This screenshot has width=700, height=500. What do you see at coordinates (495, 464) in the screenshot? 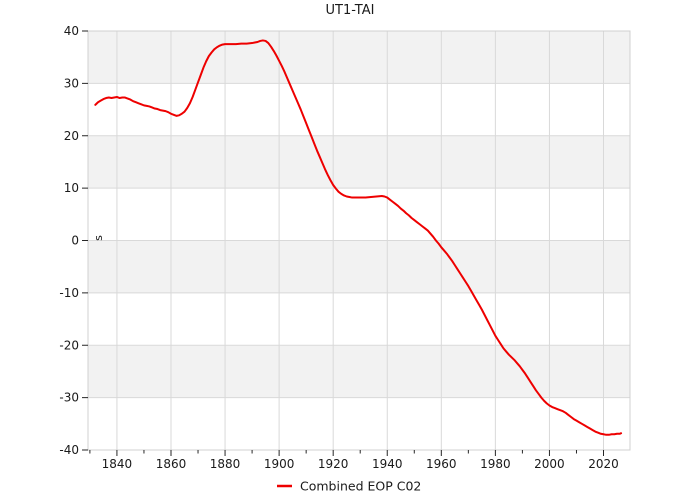
I see `x-tick-label: 1980` at bounding box center [495, 464].